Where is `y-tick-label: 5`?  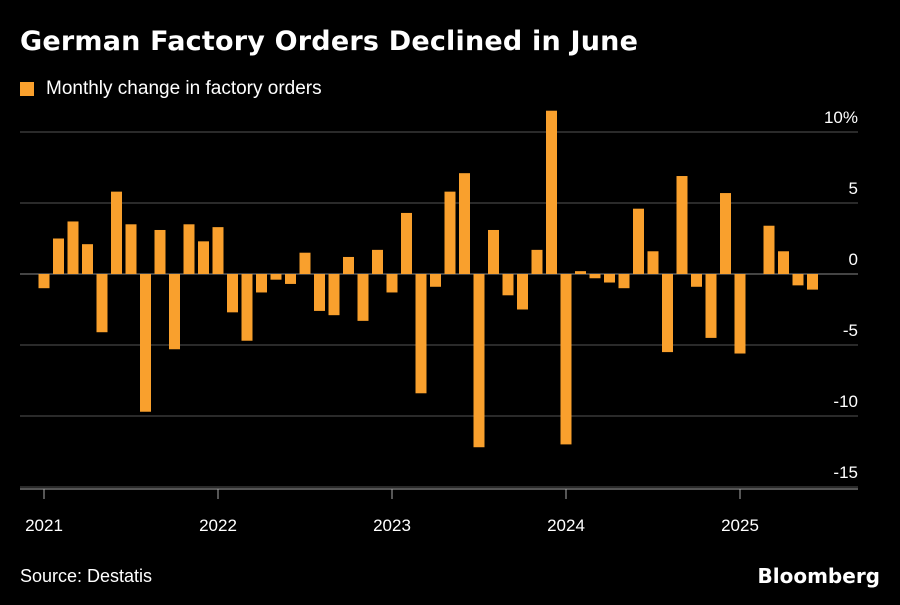
y-tick-label: 5 is located at coordinates (853, 188).